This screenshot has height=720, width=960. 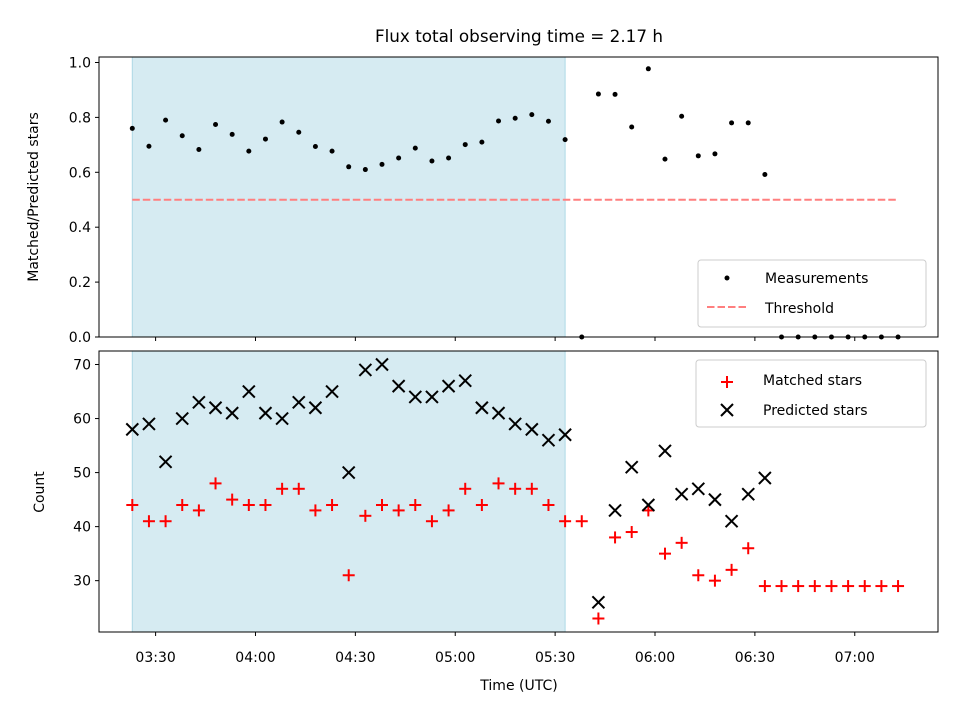 What do you see at coordinates (811, 393) in the screenshot?
I see `count-legend: Matched stars Predicted stars` at bounding box center [811, 393].